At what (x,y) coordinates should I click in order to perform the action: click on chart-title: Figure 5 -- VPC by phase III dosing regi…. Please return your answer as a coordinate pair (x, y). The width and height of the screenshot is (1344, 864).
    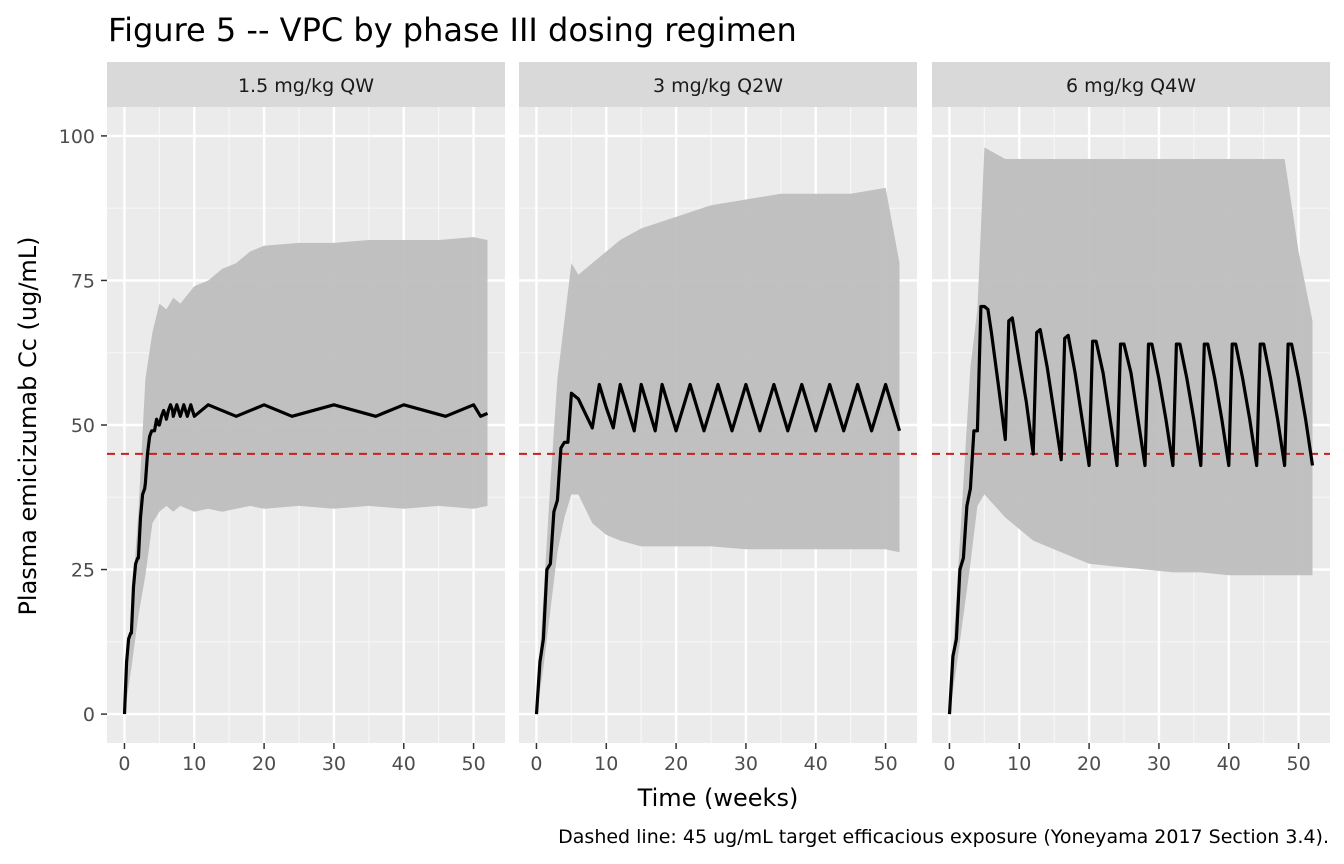
    Looking at the image, I should click on (452, 30).